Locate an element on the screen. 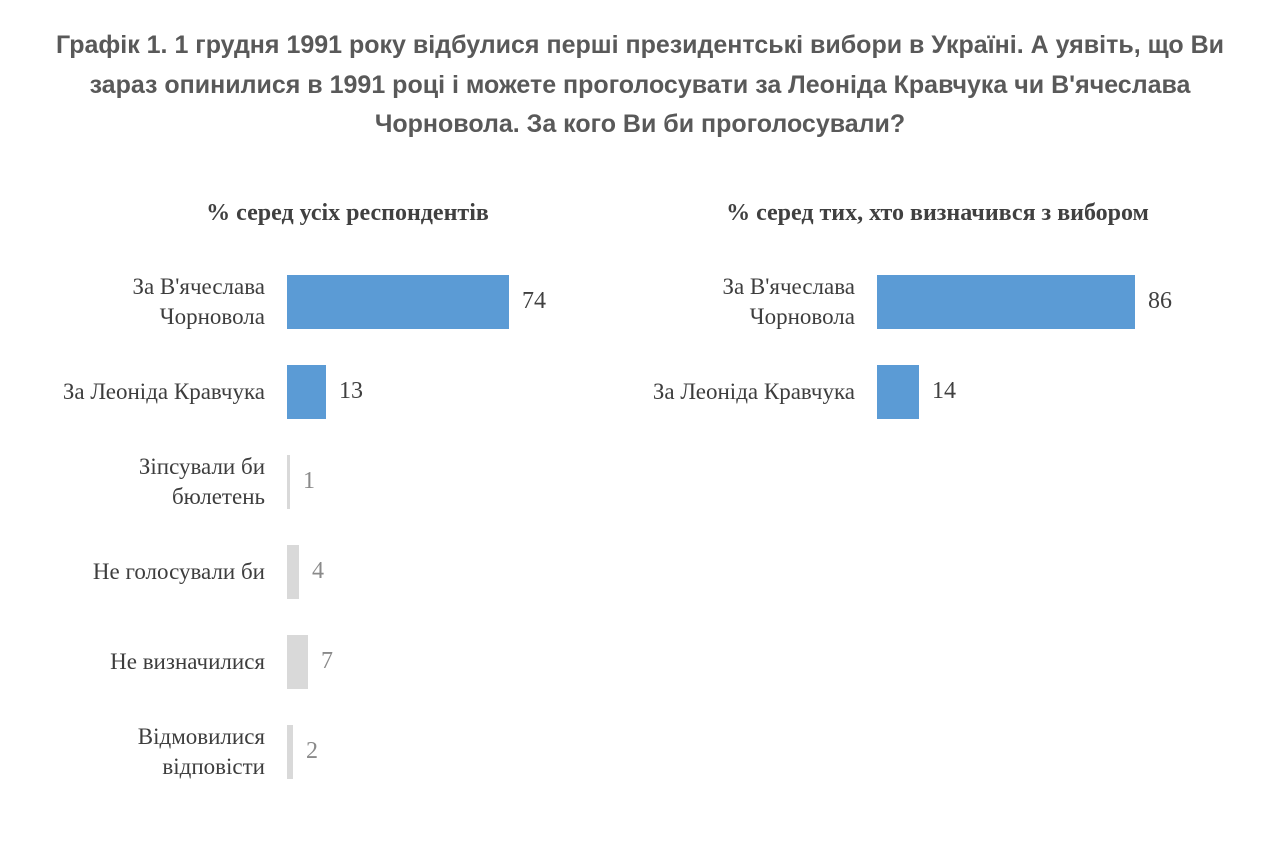  chart-row: Зіпсували би бюлетень 1 is located at coordinates (347, 482).